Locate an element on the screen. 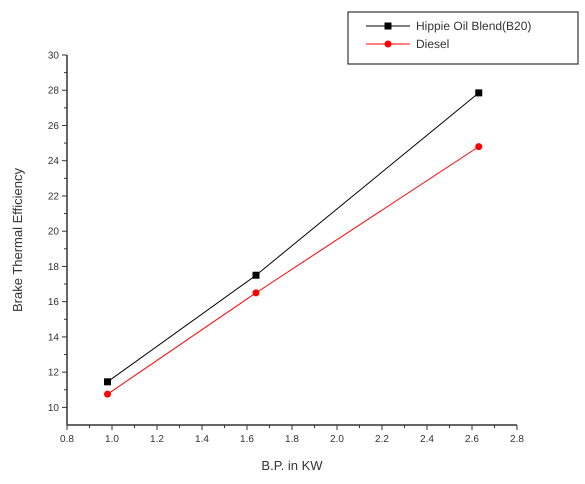 This screenshot has height=484, width=585. legend-label: Hippie Oil Blend(B20) is located at coordinates (474, 26).